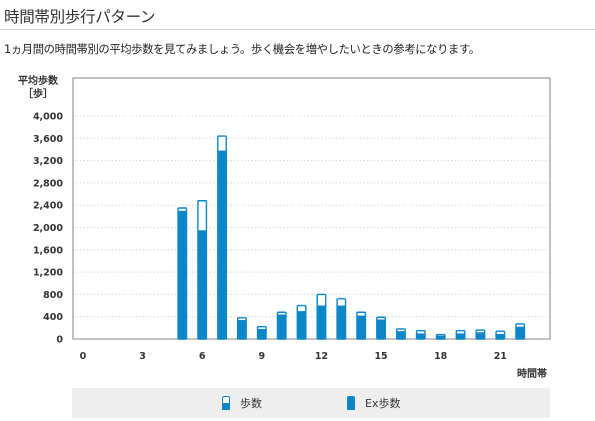  I want to click on y-tick-label: 4,000, so click(48, 117).